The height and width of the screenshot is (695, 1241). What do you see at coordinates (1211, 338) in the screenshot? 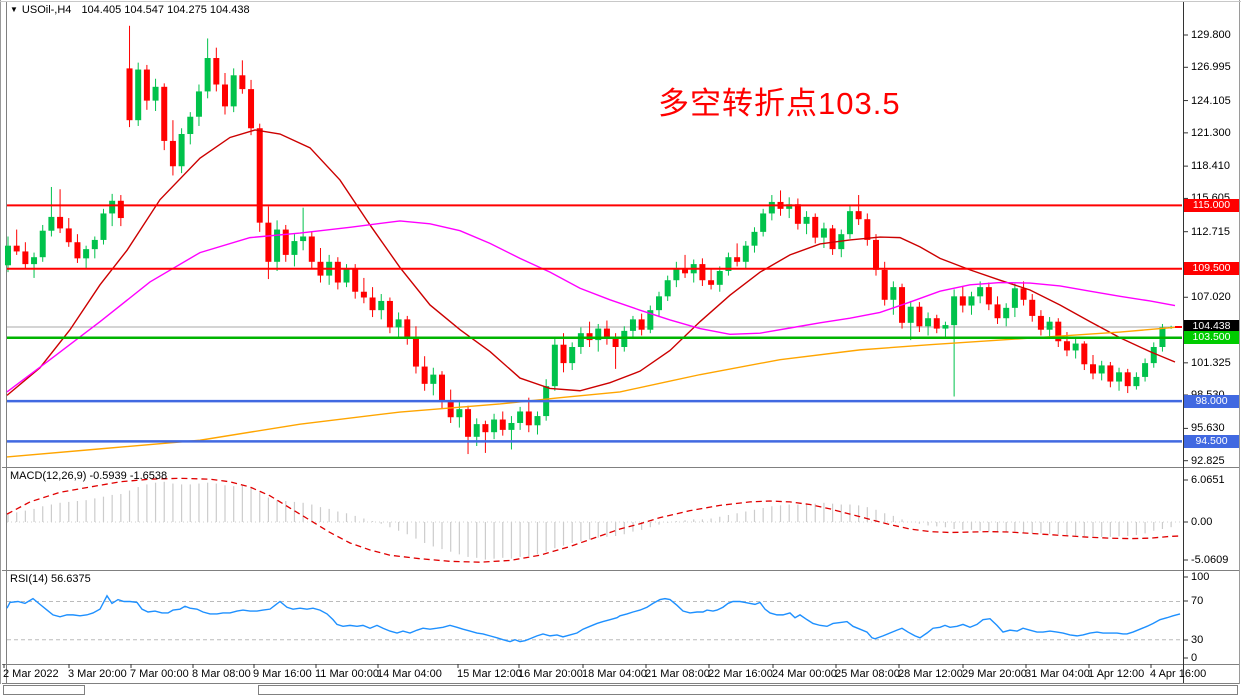
I see `price-level-badge: 103.500` at bounding box center [1211, 338].